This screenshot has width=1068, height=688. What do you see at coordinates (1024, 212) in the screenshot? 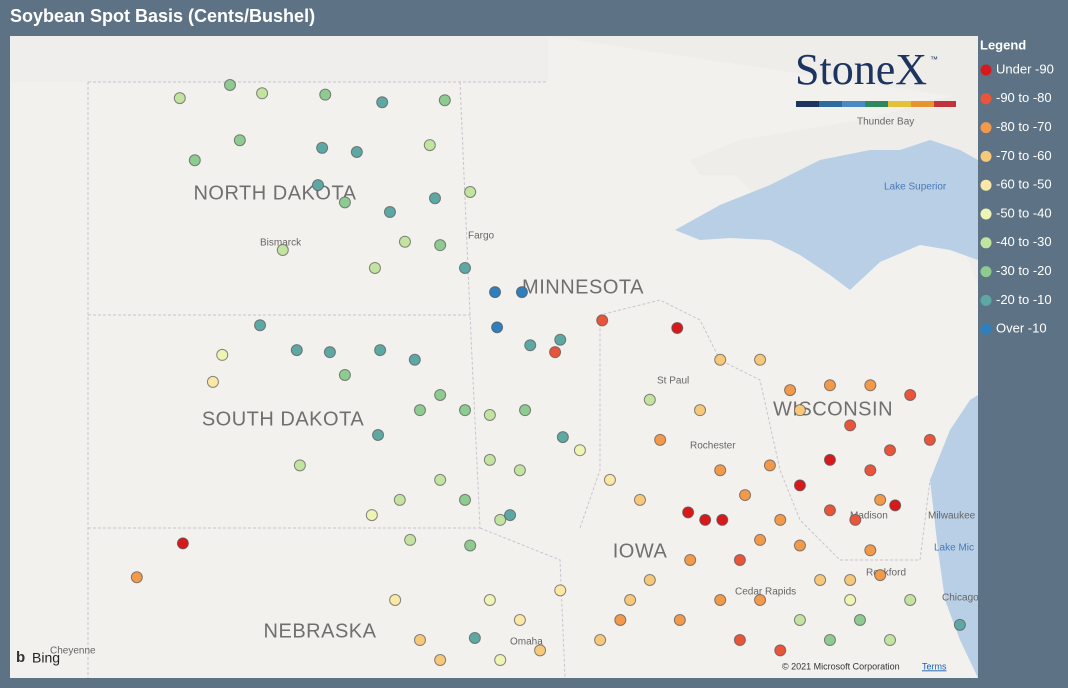
I see `legend-label: -50 to -40` at bounding box center [1024, 212].